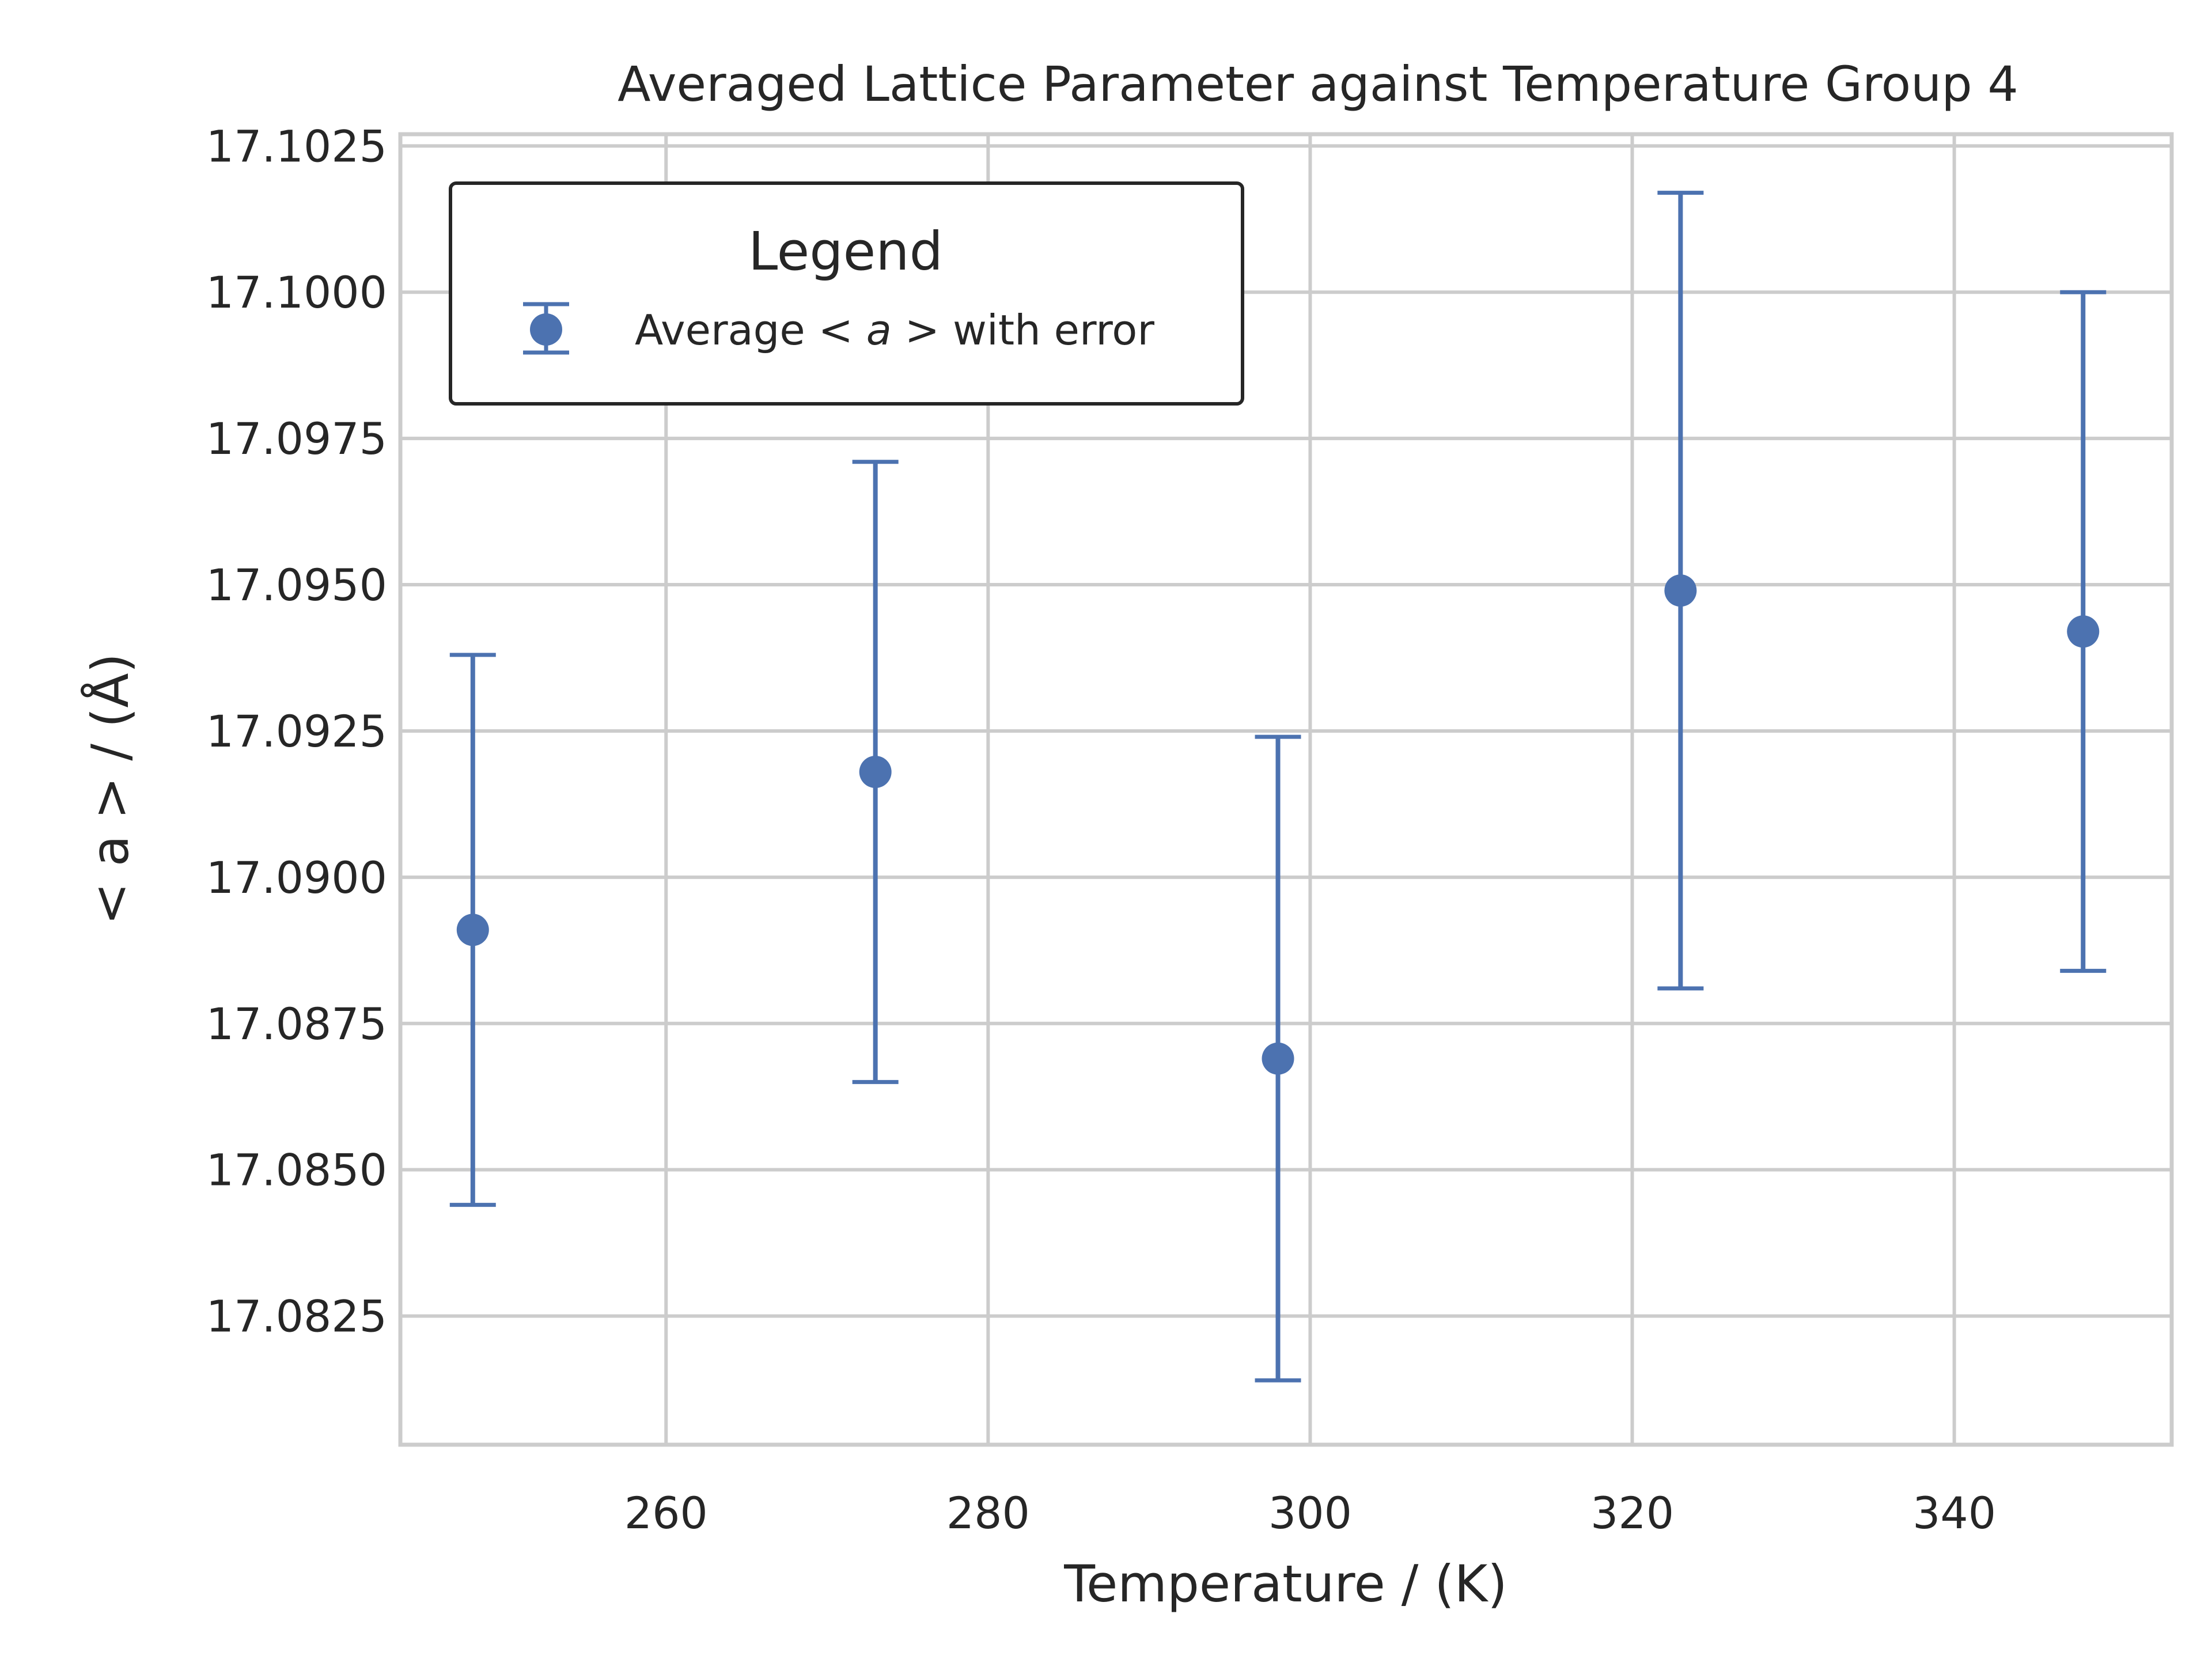 Image resolution: width=2212 pixels, height=1659 pixels. Describe the element at coordinates (296, 292) in the screenshot. I see `y-tick-label: 17.1000` at that location.